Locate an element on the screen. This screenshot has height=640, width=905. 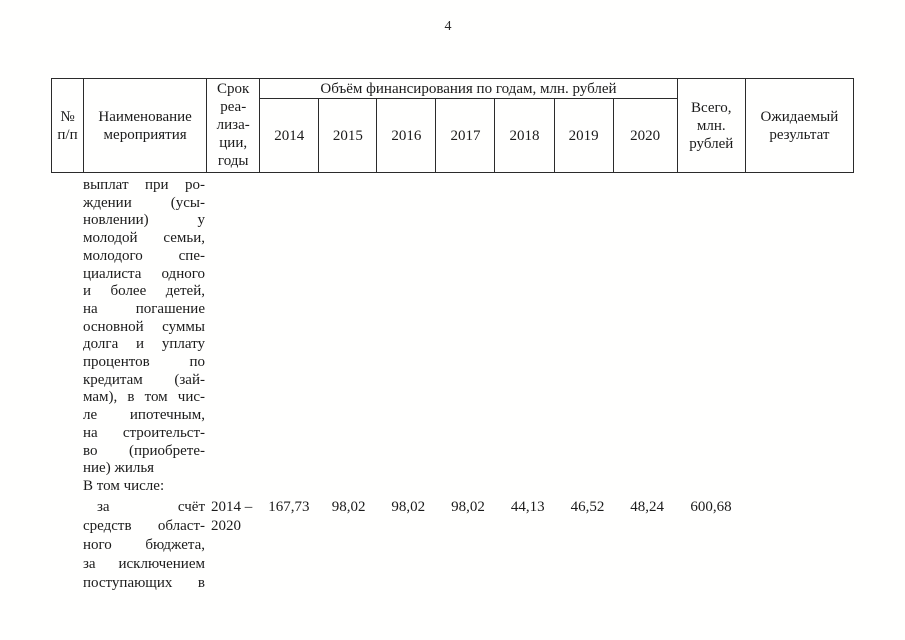
text-line: циалиста одного is located at coordinates (144, 273).